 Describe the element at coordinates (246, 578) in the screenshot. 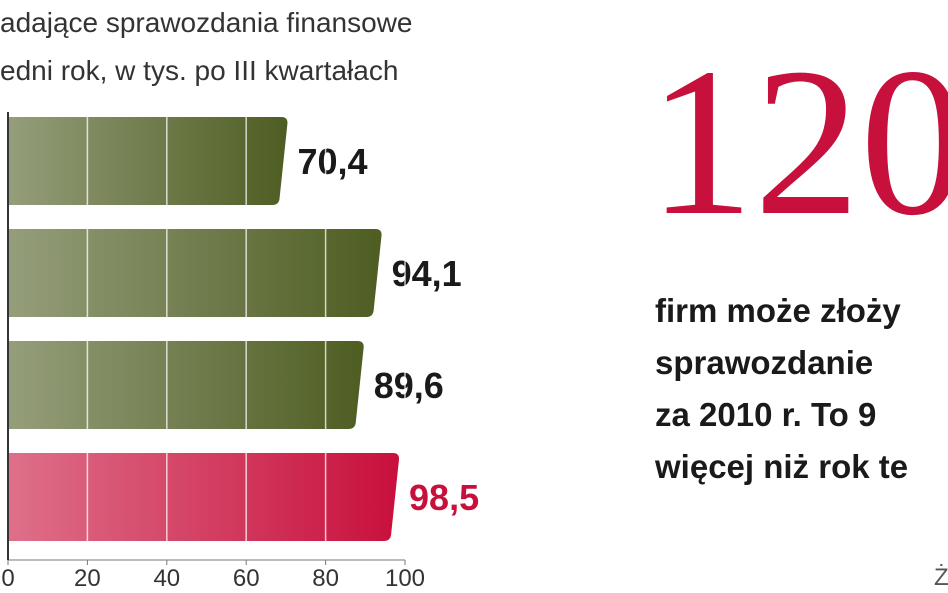

I see `x-tick-label: 60` at that location.